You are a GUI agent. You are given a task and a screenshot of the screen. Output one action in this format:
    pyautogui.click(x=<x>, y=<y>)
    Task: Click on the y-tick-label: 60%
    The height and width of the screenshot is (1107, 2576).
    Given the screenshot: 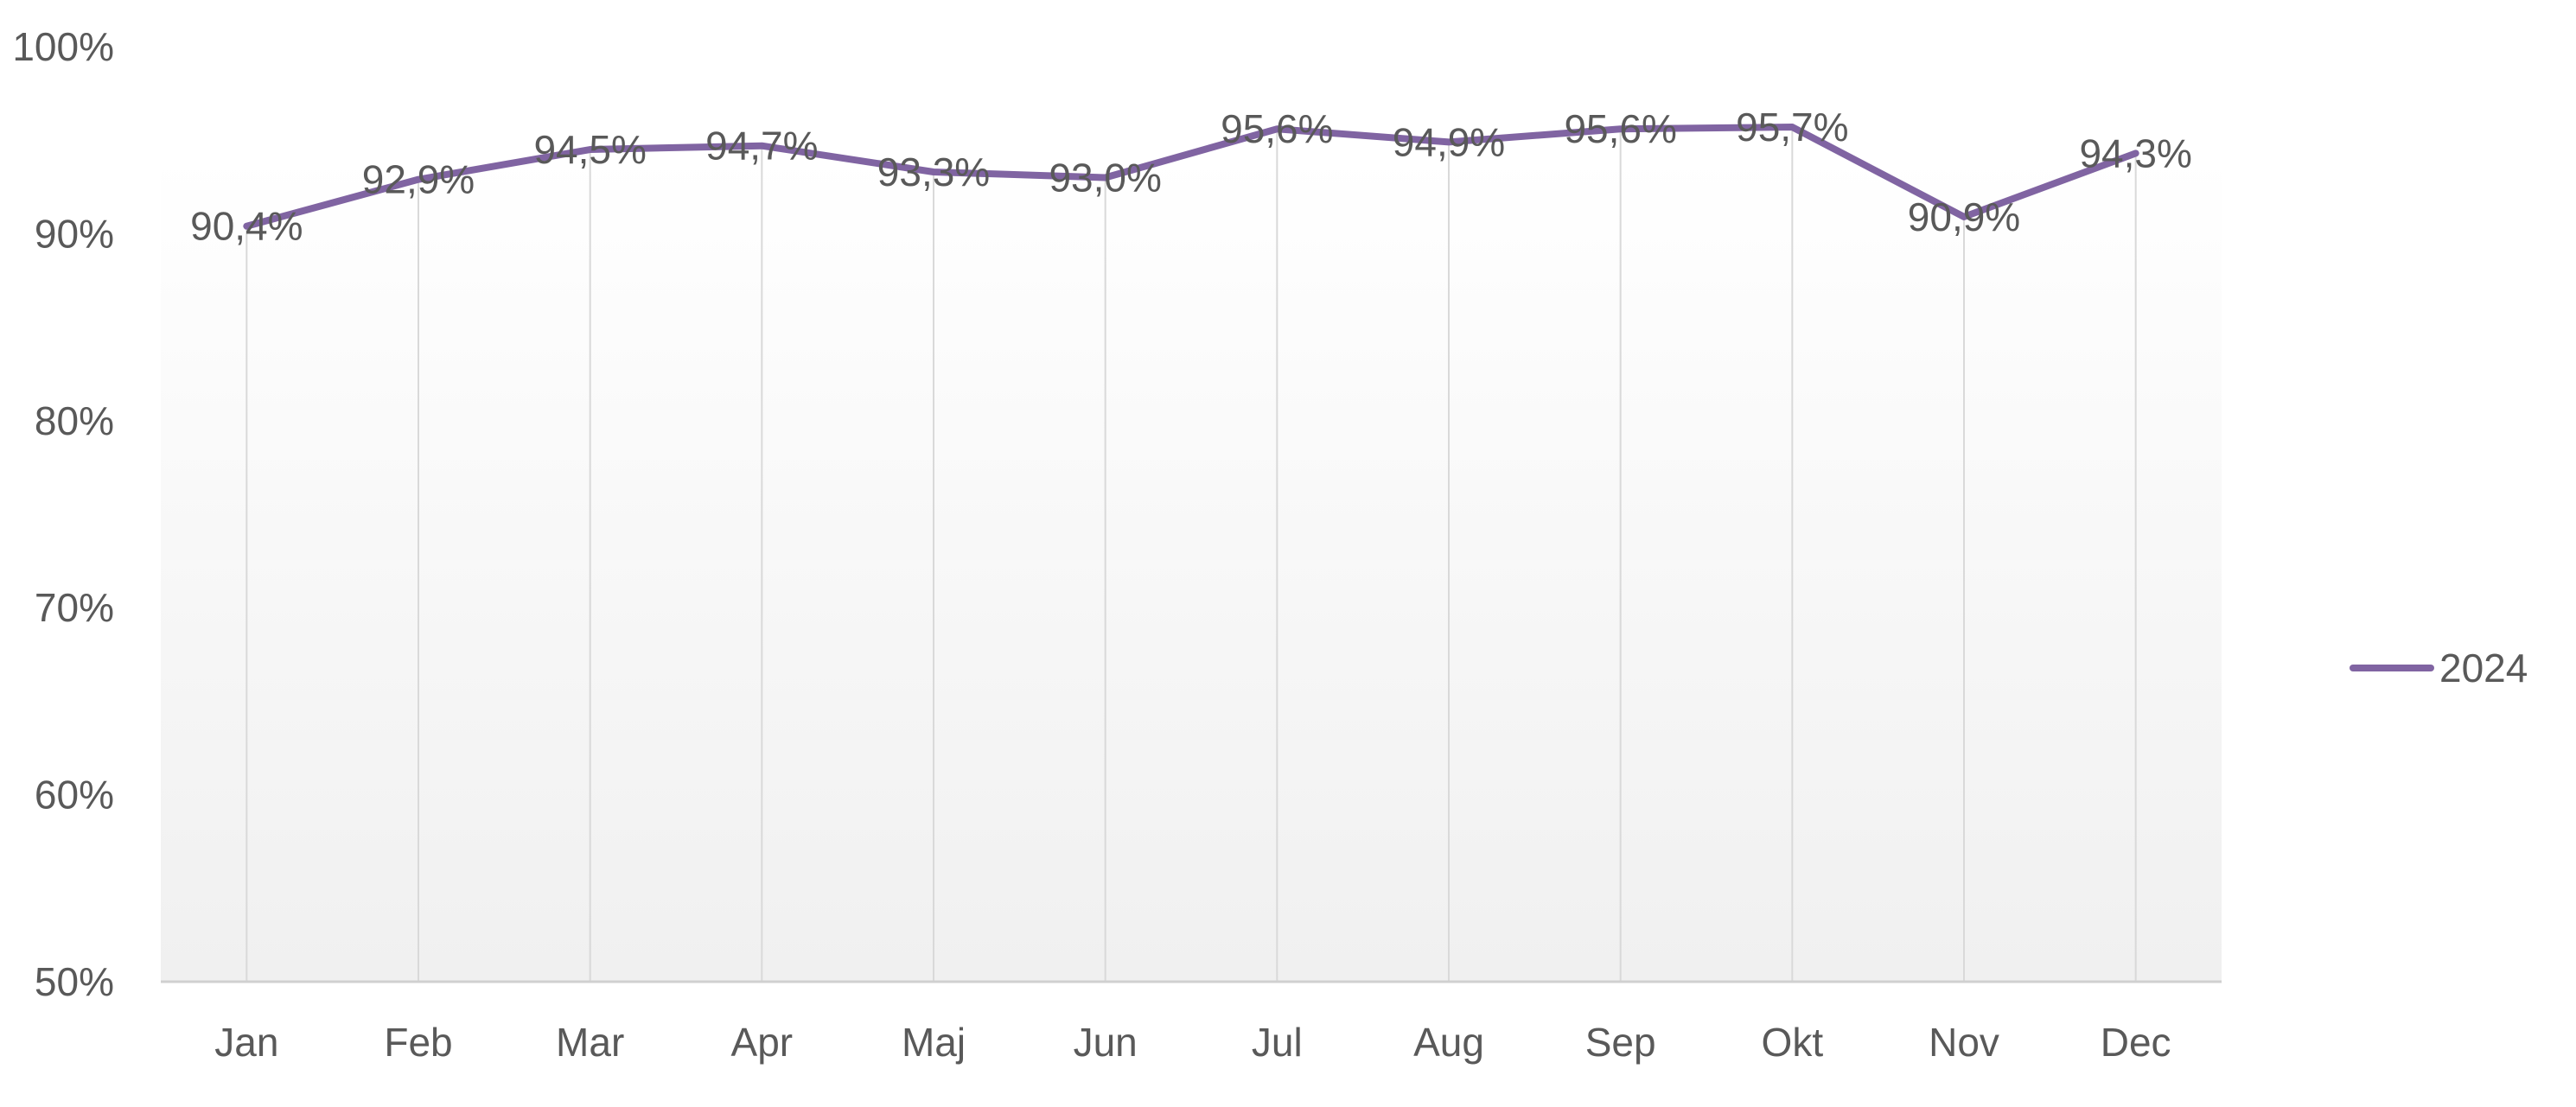 What is the action you would take?
    pyautogui.click(x=74, y=795)
    